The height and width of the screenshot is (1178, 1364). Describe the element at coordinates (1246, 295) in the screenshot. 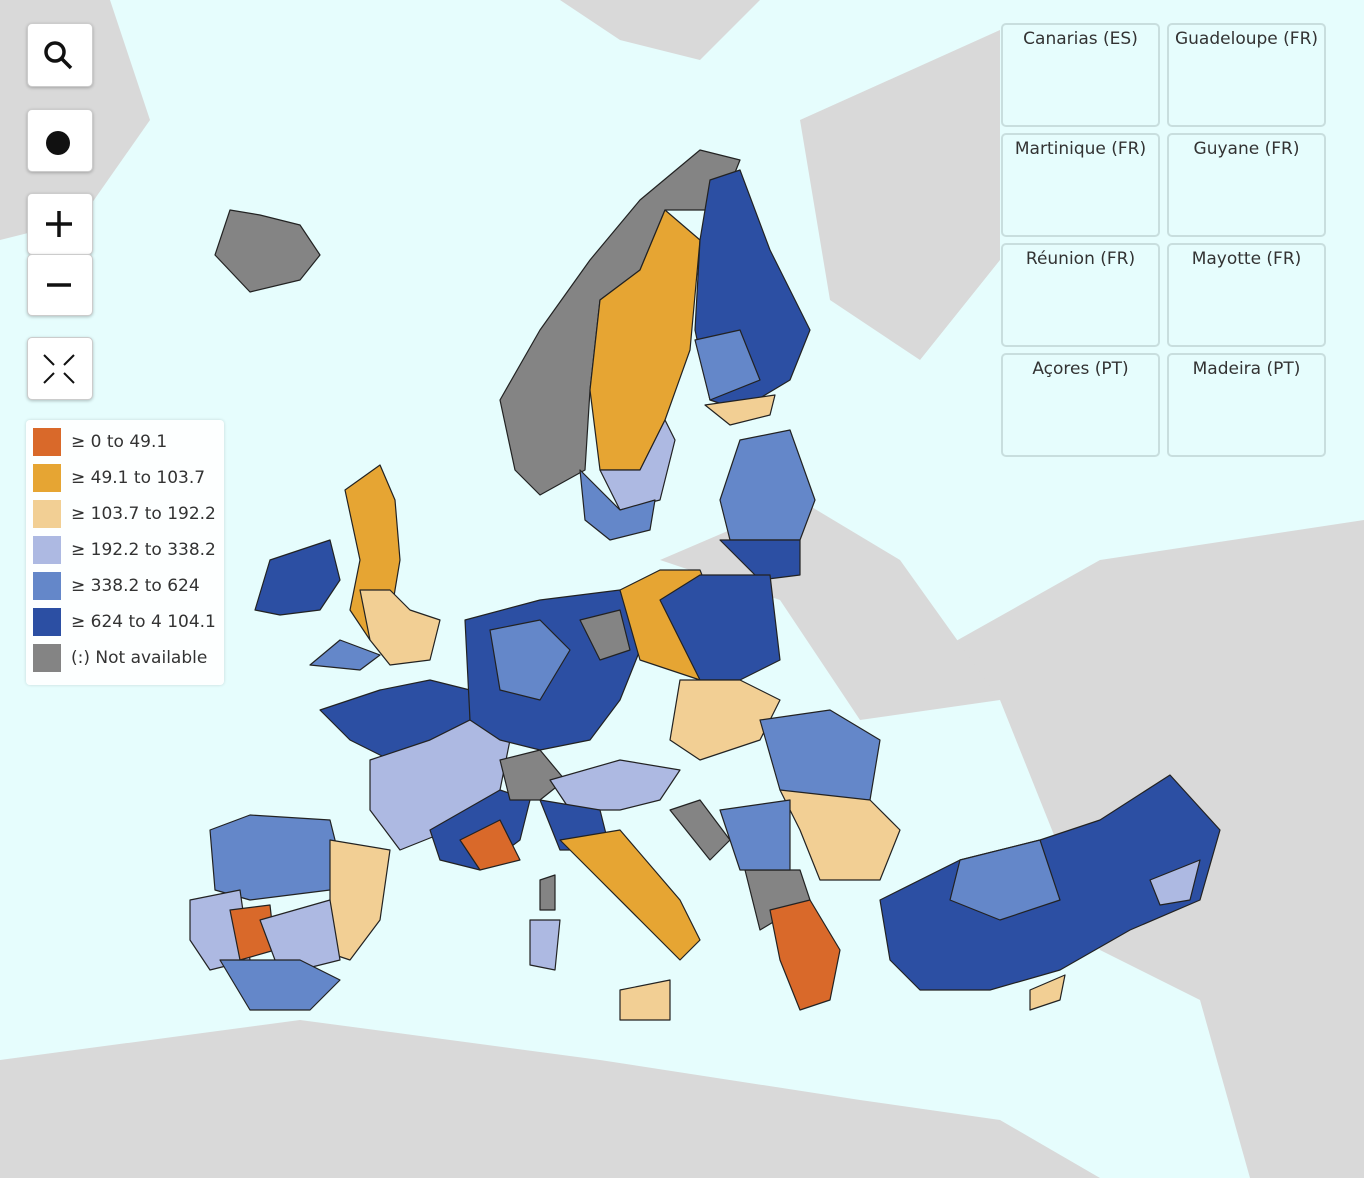

I see `inset-map: Mayotte (FR)` at that location.